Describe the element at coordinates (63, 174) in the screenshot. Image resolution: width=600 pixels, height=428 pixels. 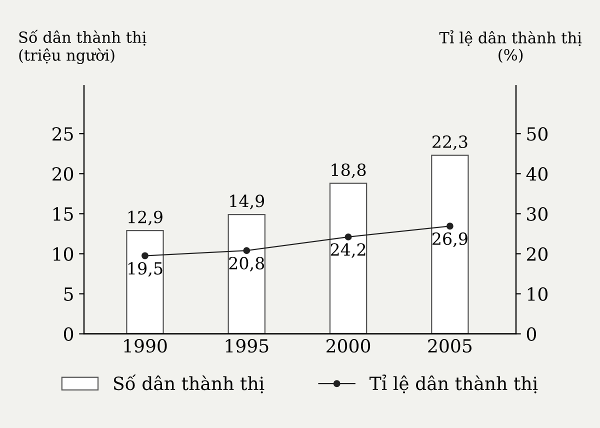
I see `y-tick-label: 20` at that location.